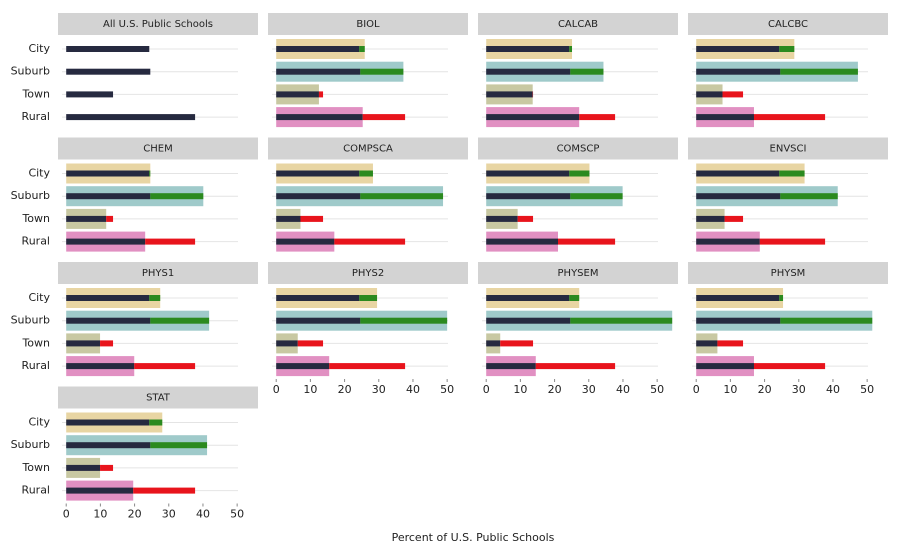 The image size is (916, 550). I want to click on panel-title: CHEM, so click(157, 149).